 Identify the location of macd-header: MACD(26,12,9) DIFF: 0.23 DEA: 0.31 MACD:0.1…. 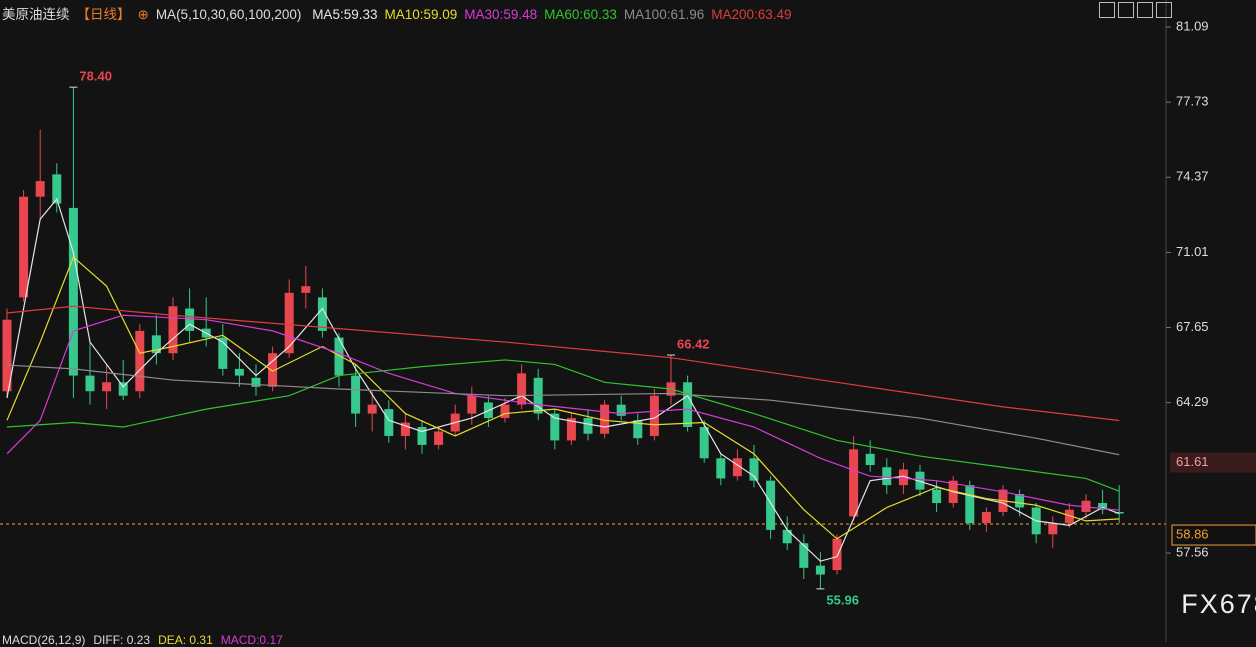
(146, 640).